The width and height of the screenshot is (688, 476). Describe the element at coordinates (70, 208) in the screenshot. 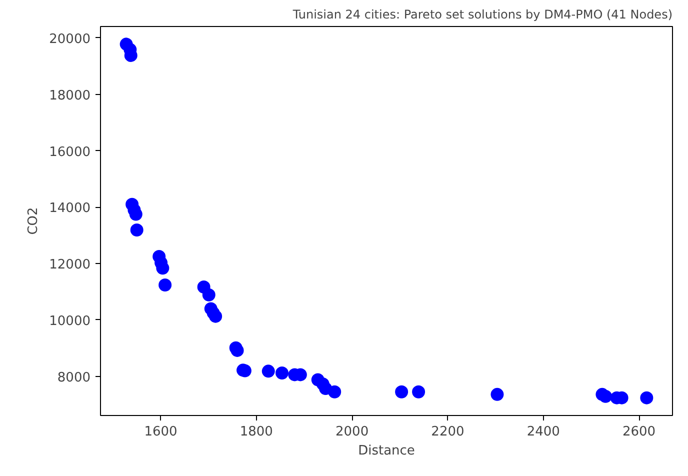

I see `y-tick-label: 14000` at that location.